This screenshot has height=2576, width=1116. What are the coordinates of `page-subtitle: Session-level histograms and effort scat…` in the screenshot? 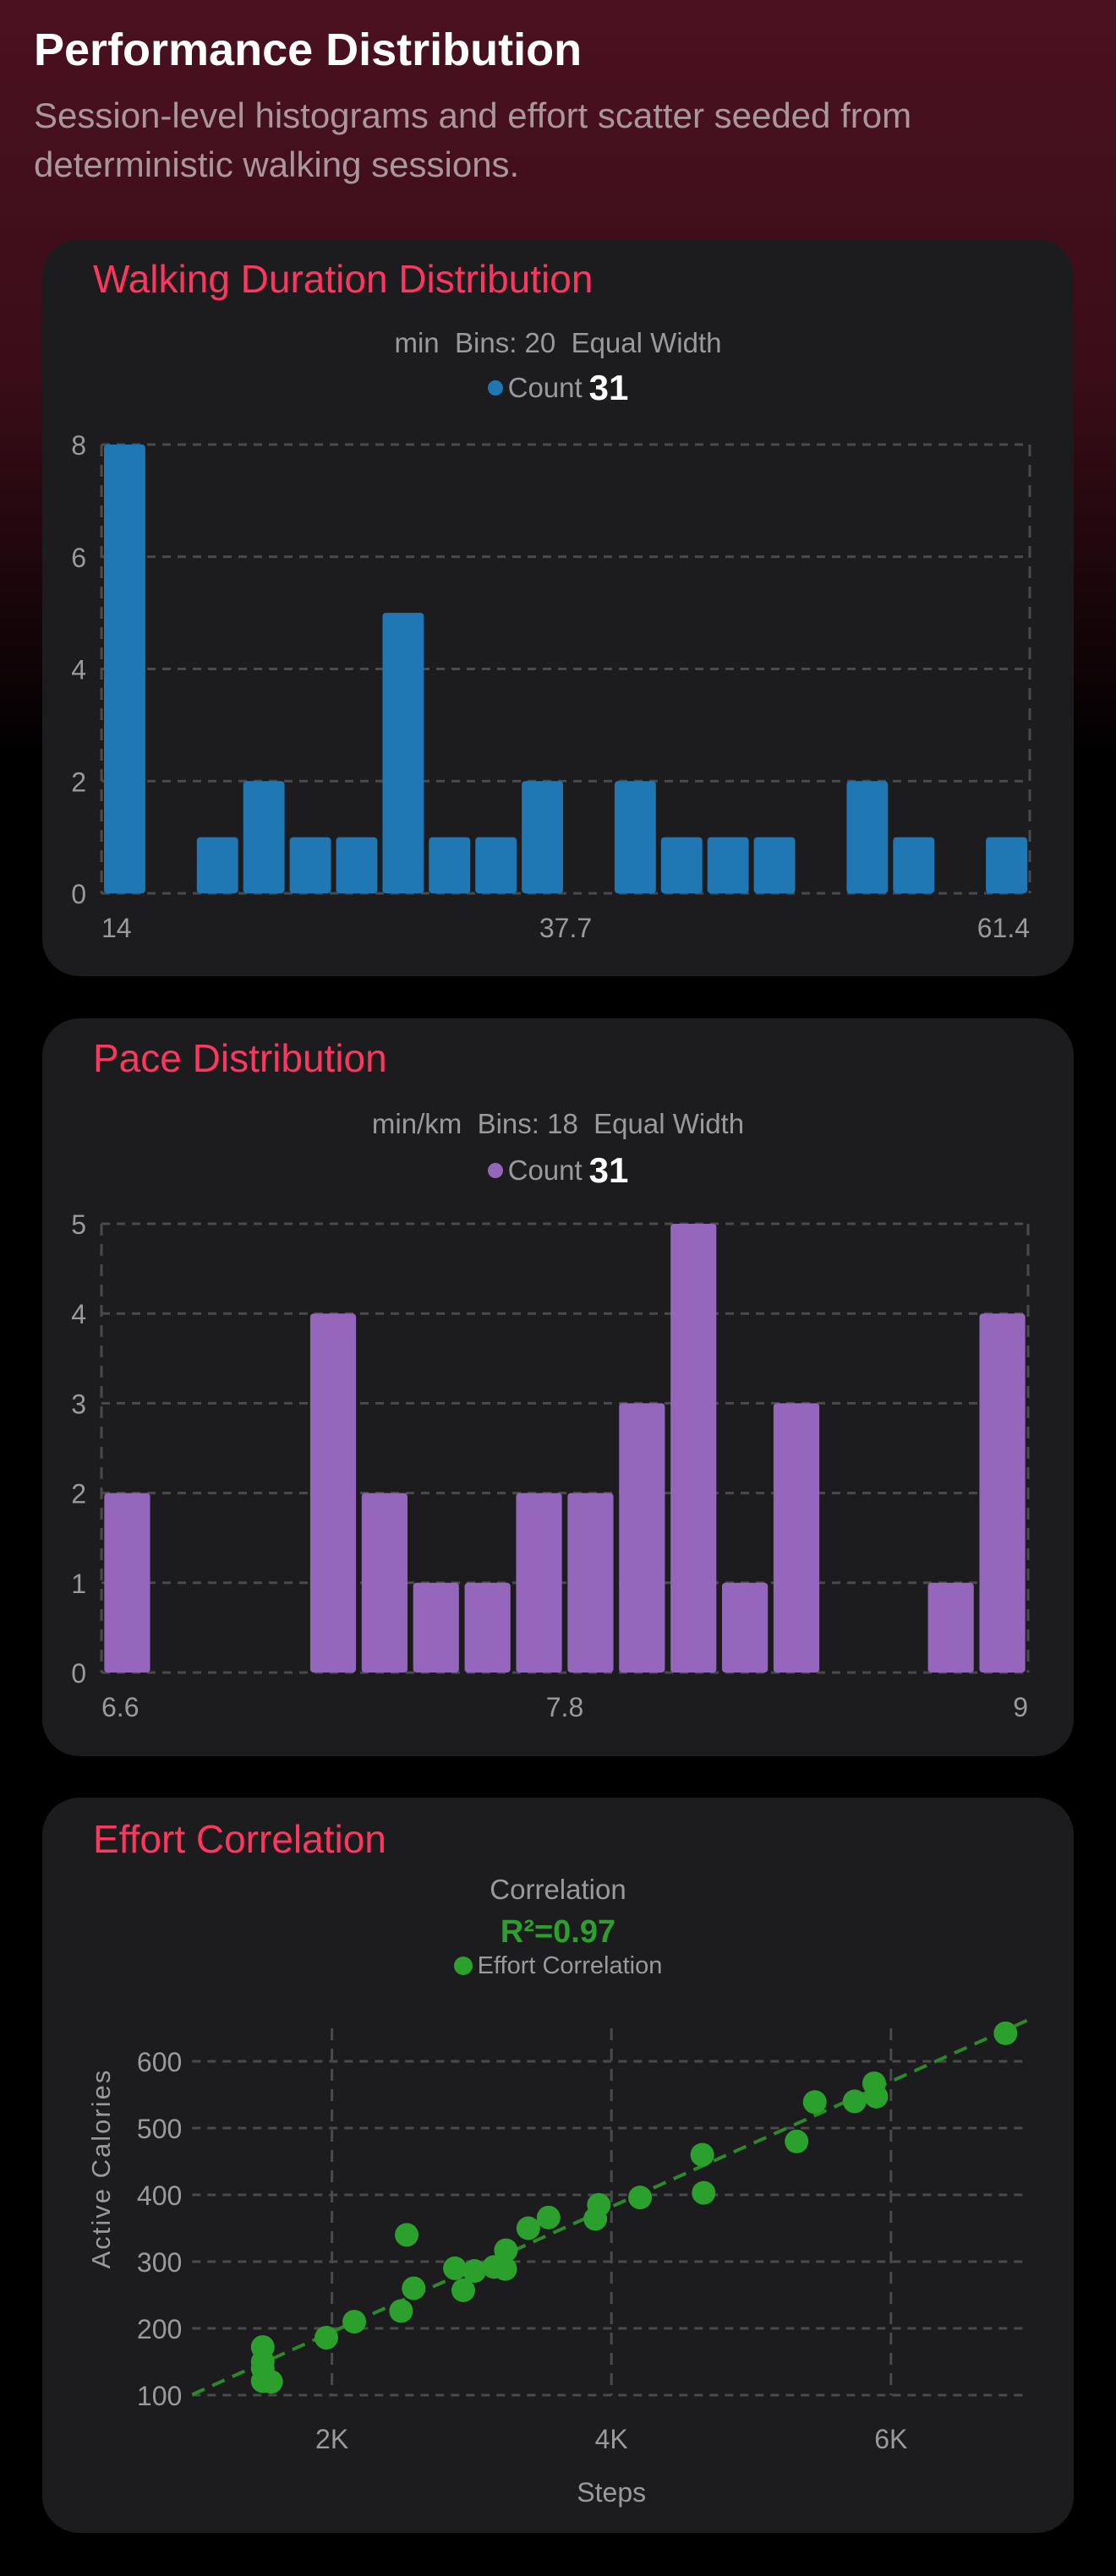 It's located at (473, 140).